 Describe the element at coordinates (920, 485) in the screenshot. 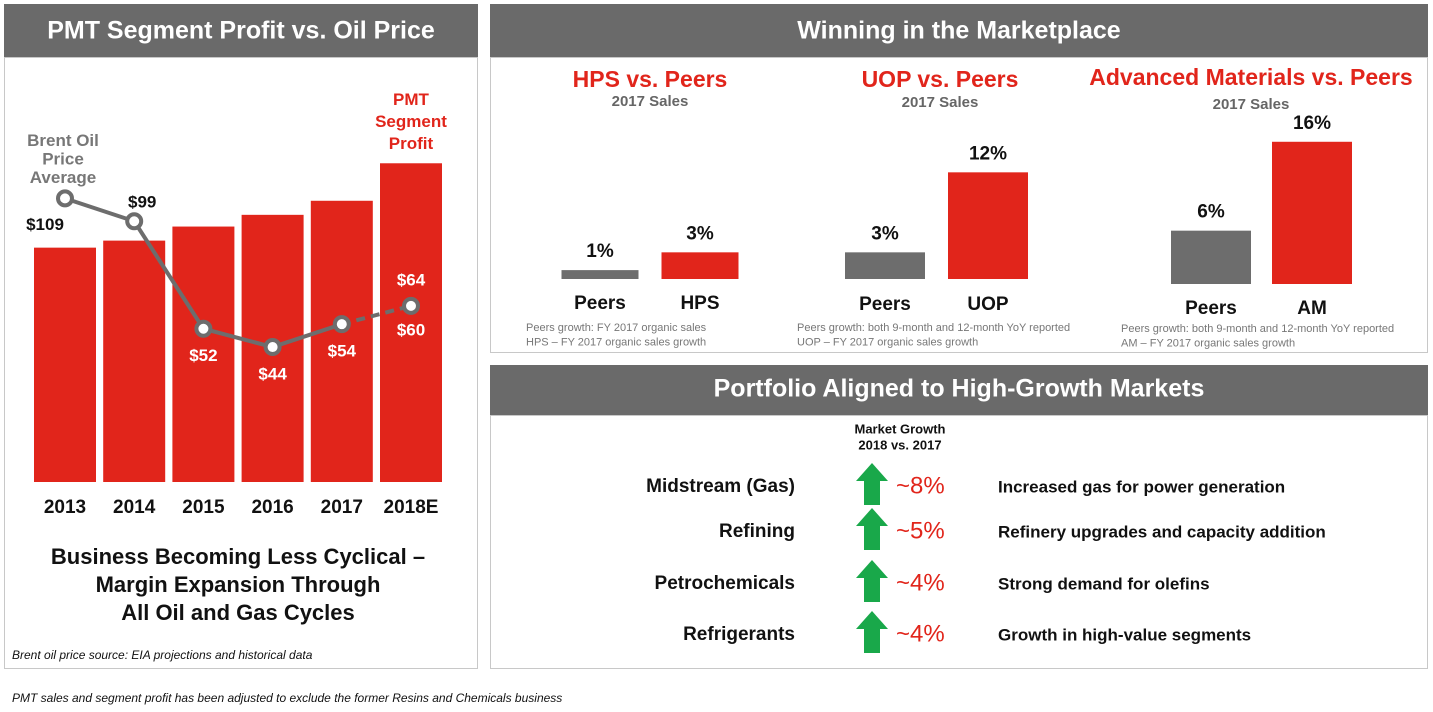

I see `growth-value: ~8%` at that location.